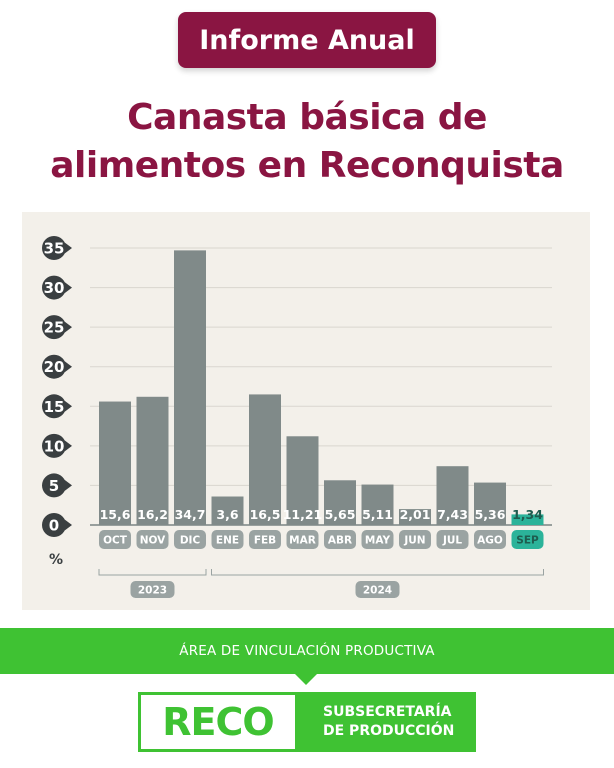  Describe the element at coordinates (490, 514) in the screenshot. I see `bar-value-label: 5,36` at that location.